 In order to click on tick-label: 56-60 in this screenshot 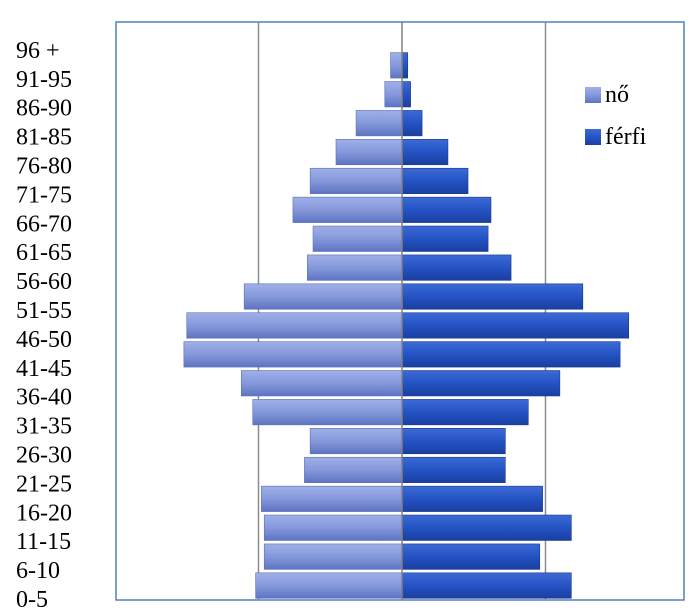, I will do `click(44, 282)`.